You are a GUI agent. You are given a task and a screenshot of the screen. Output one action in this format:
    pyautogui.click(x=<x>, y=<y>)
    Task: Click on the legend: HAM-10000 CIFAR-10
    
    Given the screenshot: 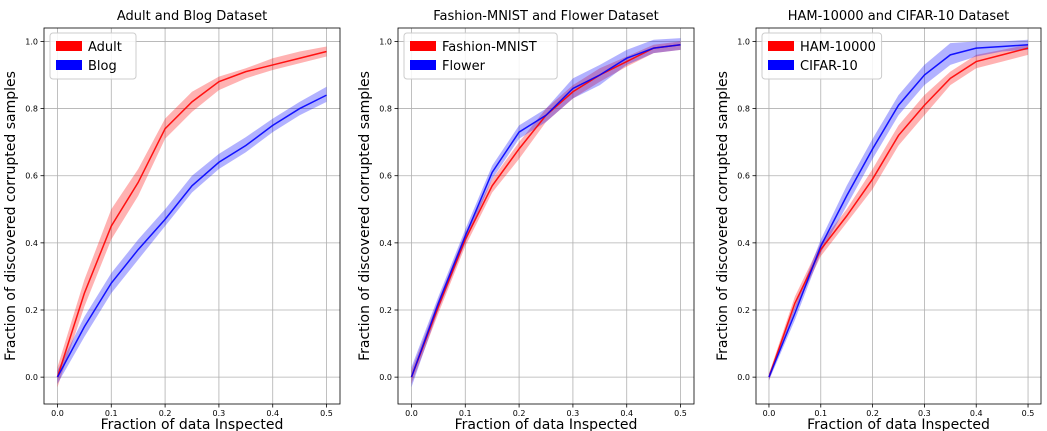 What is the action you would take?
    pyautogui.click(x=822, y=56)
    